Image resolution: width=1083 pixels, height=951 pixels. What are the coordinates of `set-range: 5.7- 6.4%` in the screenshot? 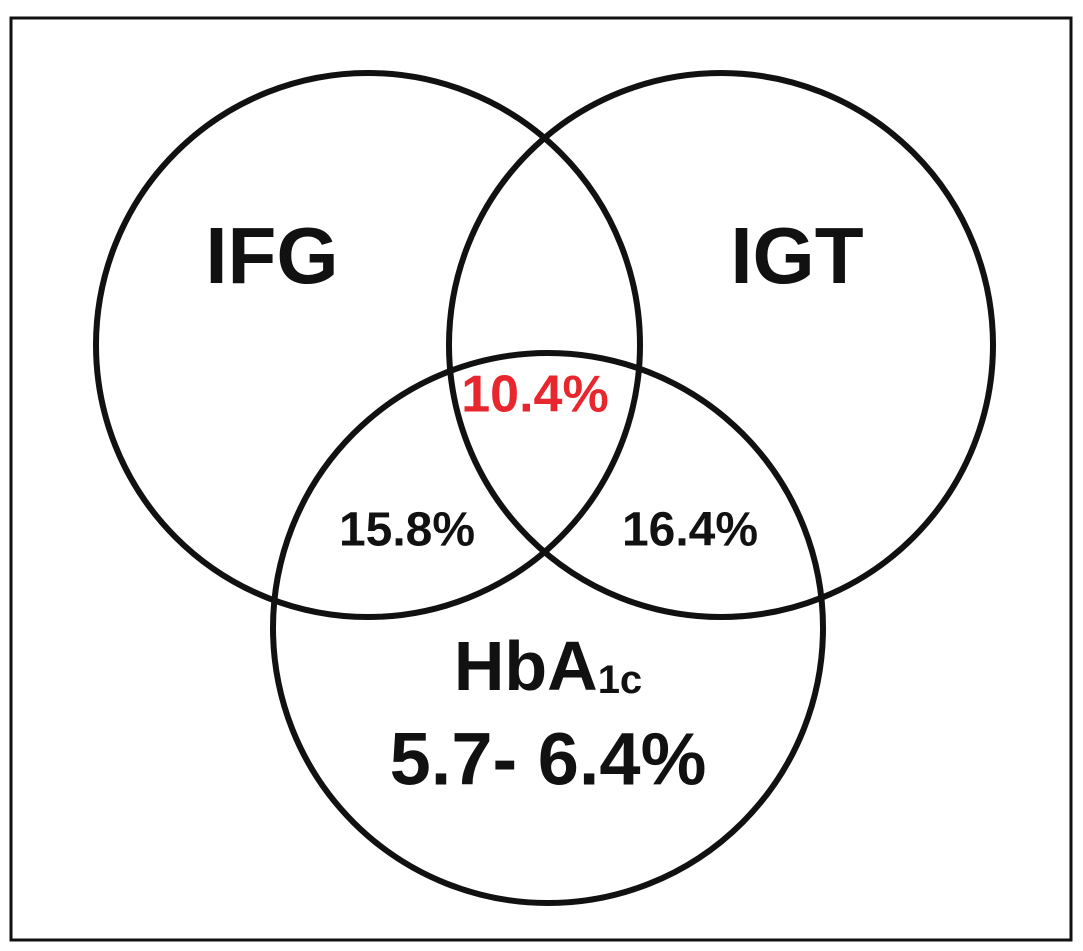 It's located at (548, 759).